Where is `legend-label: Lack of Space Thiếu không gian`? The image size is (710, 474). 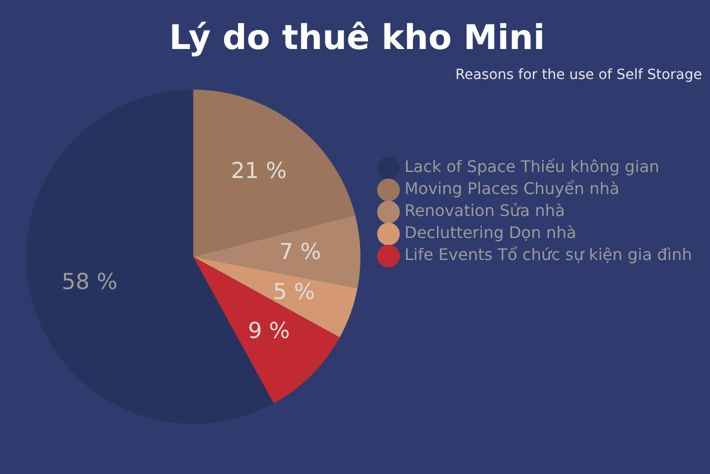
legend-label: Lack of Space Thiếu không gian is located at coordinates (532, 166).